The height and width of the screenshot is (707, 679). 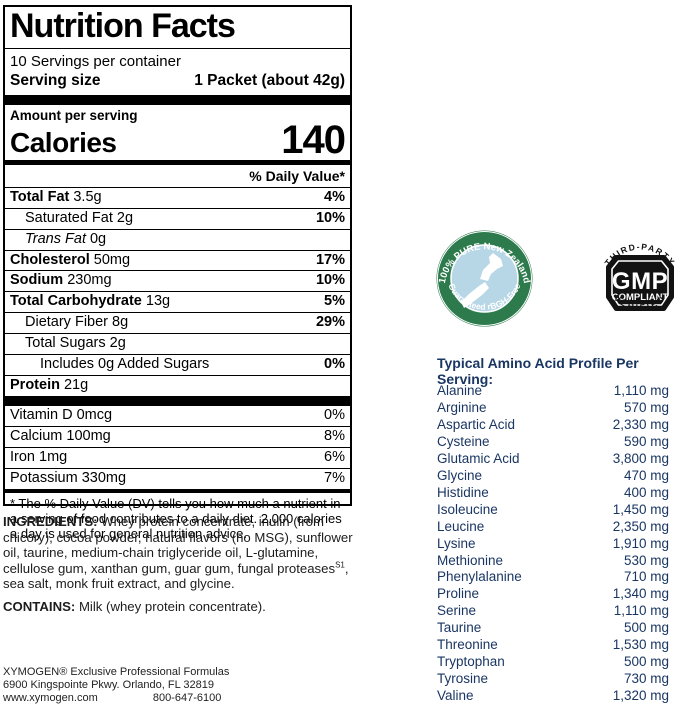 I want to click on amino-acid-row: Serine 1,110 mg, so click(x=553, y=611).